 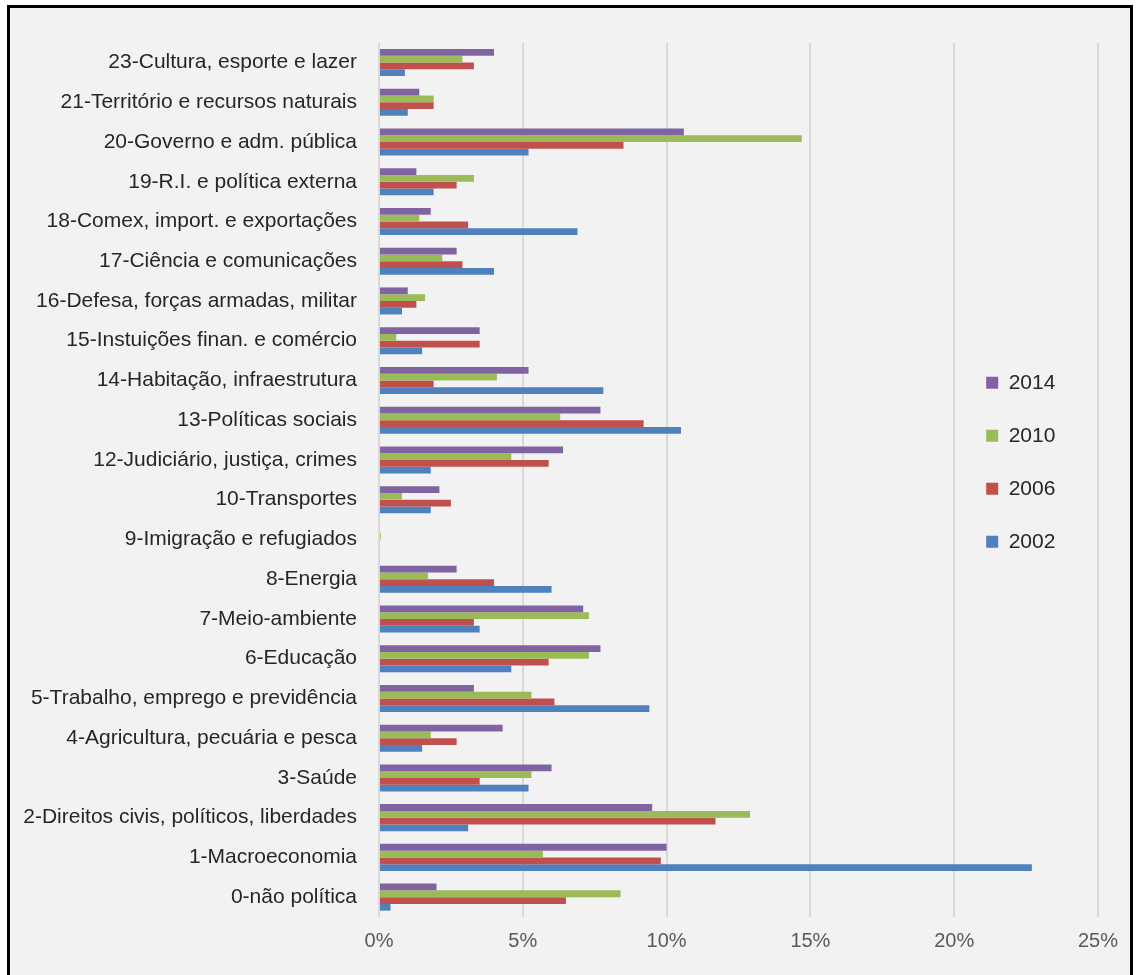 What do you see at coordinates (317, 776) in the screenshot?
I see `y-tick-label: 3-Saúde` at bounding box center [317, 776].